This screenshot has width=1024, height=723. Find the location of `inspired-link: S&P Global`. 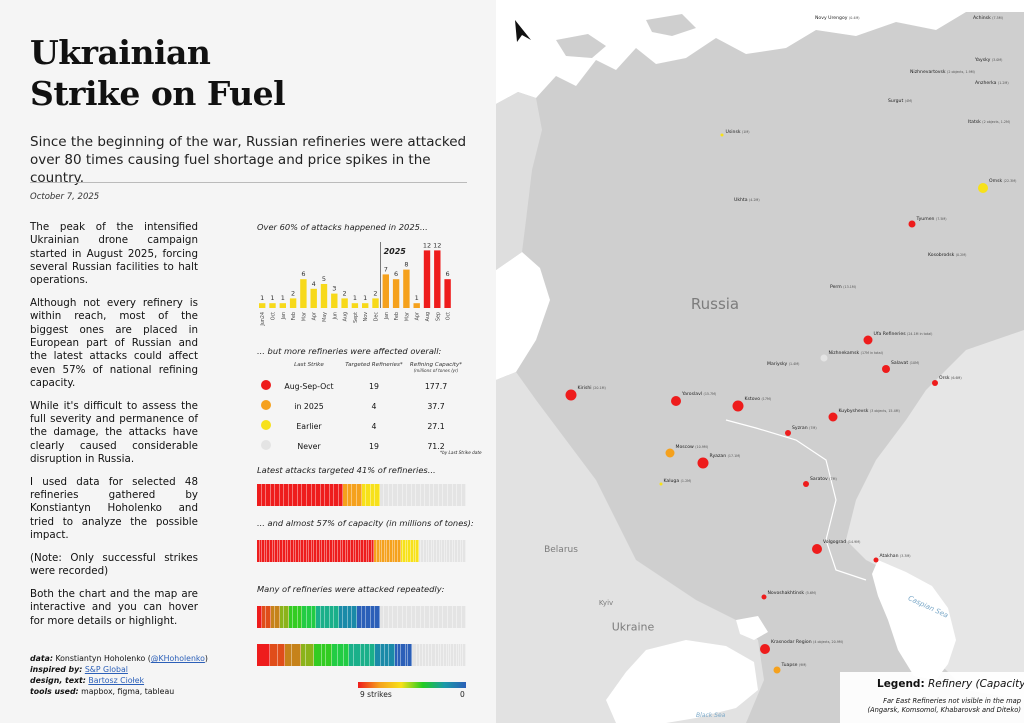

inspired-link: S&P Global is located at coordinates (106, 669).